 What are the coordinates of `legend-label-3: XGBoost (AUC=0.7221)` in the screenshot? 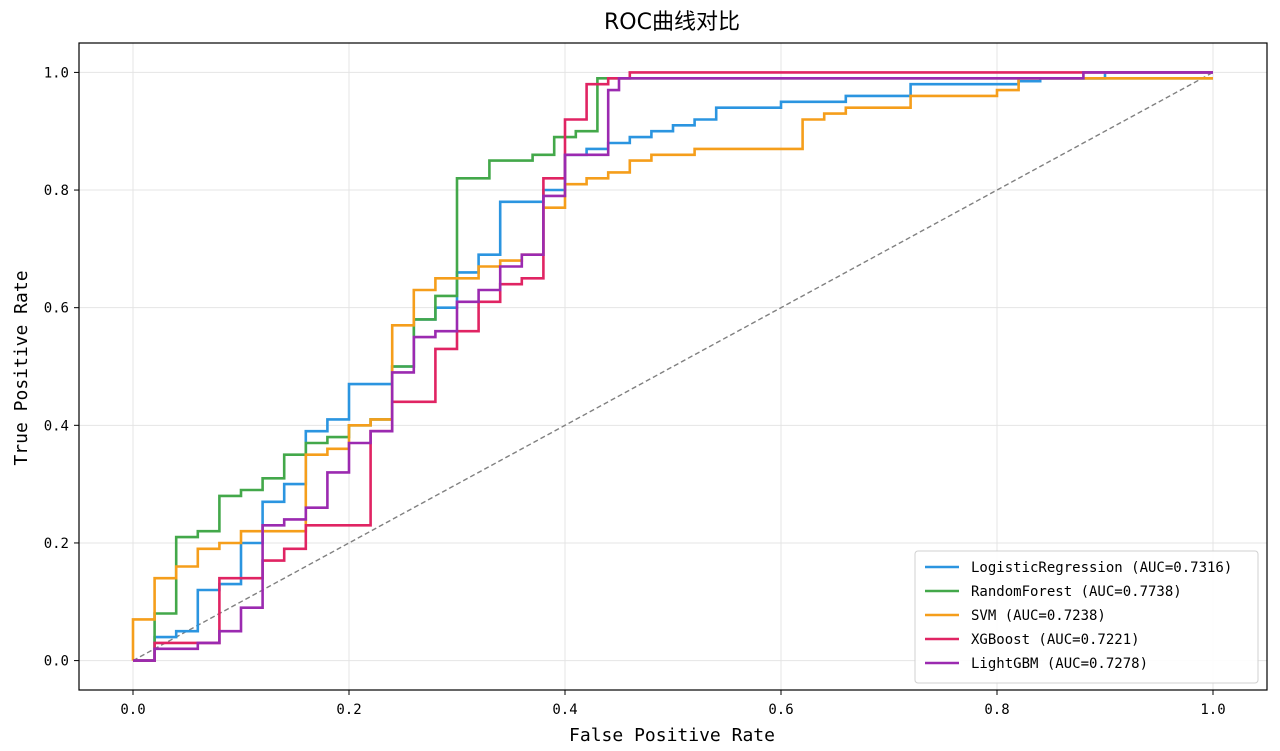 It's located at (1055, 640).